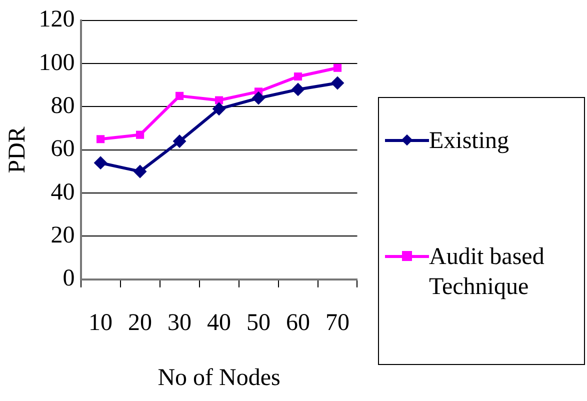  What do you see at coordinates (140, 323) in the screenshot?
I see `x-tick-label: 20` at bounding box center [140, 323].